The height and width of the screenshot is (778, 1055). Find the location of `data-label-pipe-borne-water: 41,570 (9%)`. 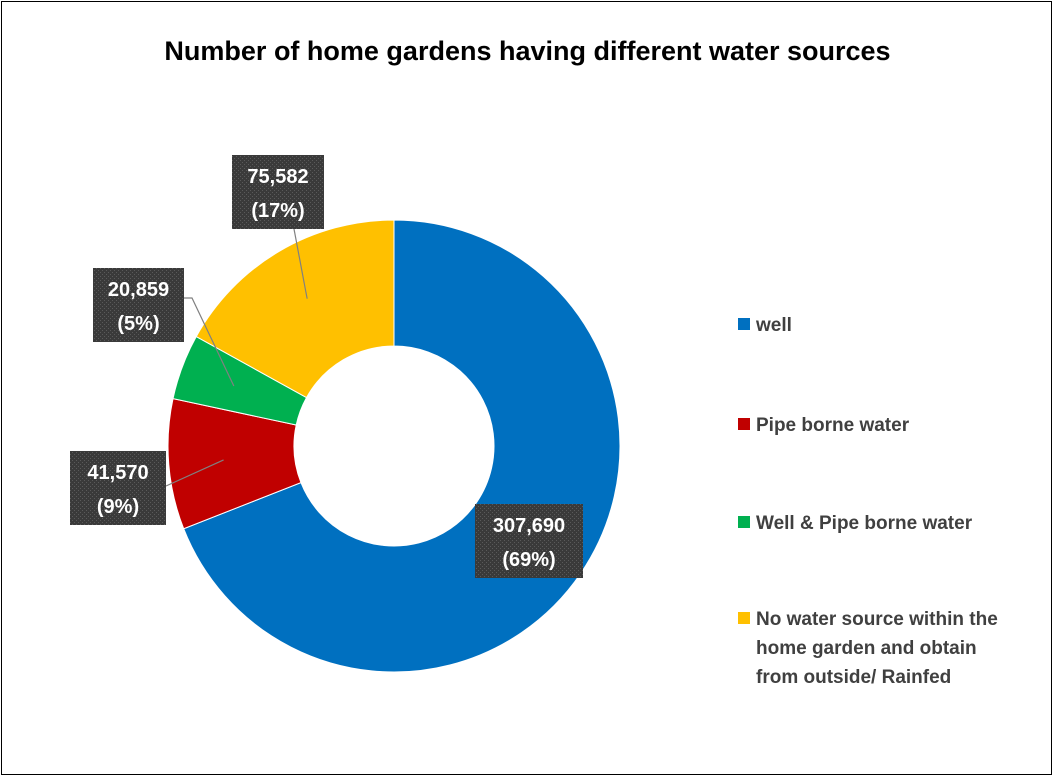

data-label-pipe-borne-water: 41,570 (9%) is located at coordinates (147, 488).